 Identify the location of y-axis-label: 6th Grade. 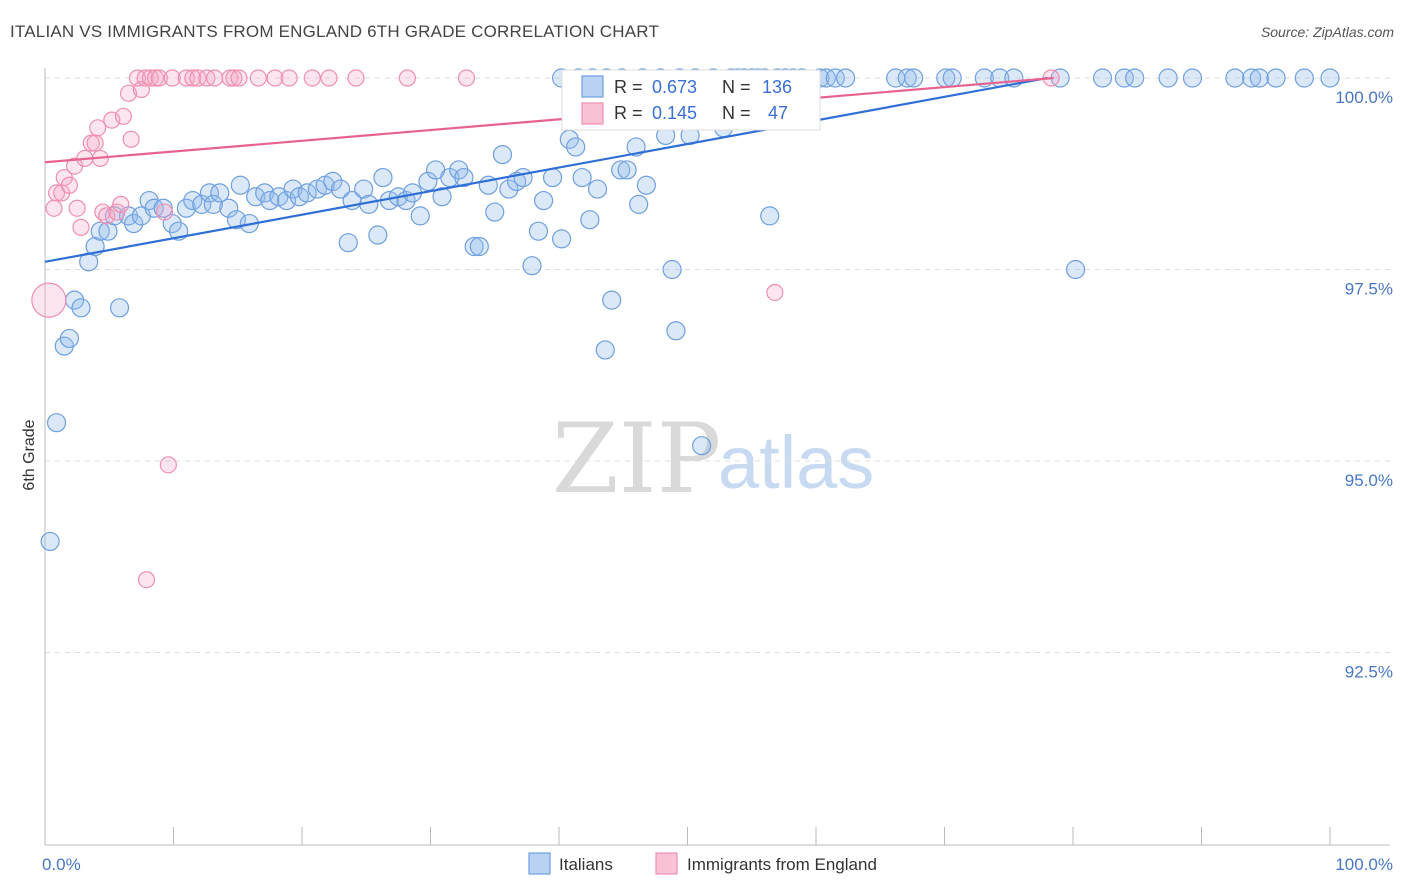
(29, 454).